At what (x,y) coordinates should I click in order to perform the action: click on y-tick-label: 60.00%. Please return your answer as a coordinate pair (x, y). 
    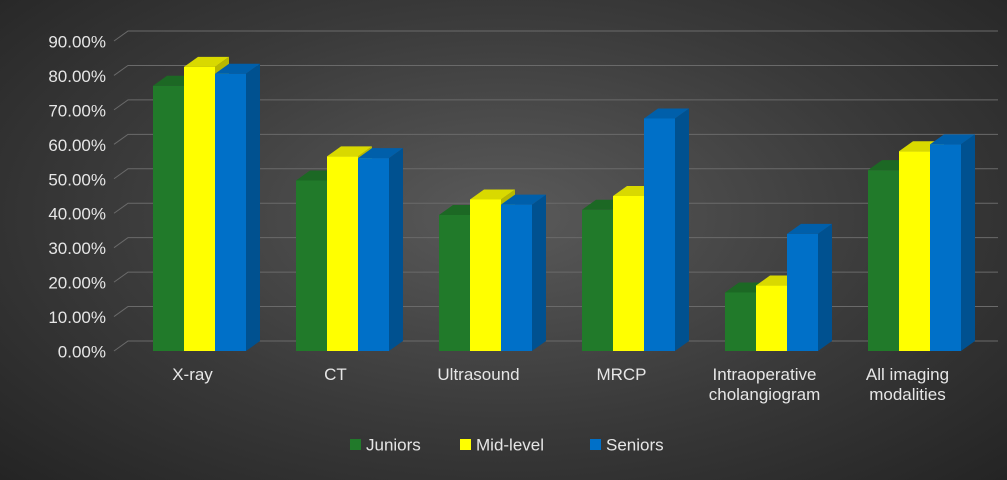
    Looking at the image, I should click on (77, 145).